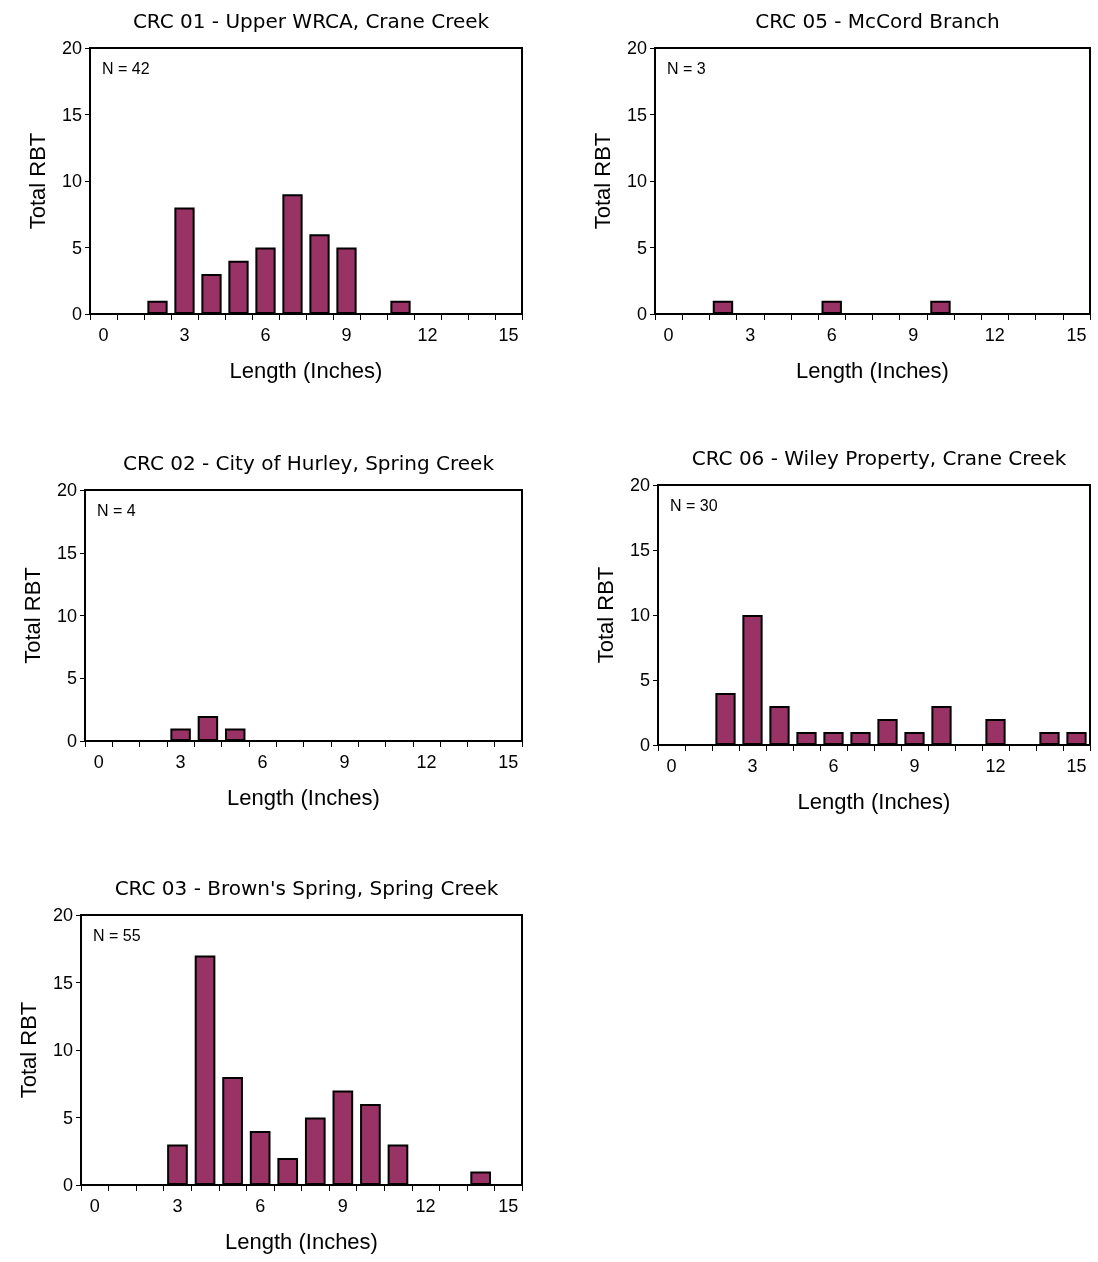  Describe the element at coordinates (694, 505) in the screenshot. I see `annotation: N = 30` at that location.